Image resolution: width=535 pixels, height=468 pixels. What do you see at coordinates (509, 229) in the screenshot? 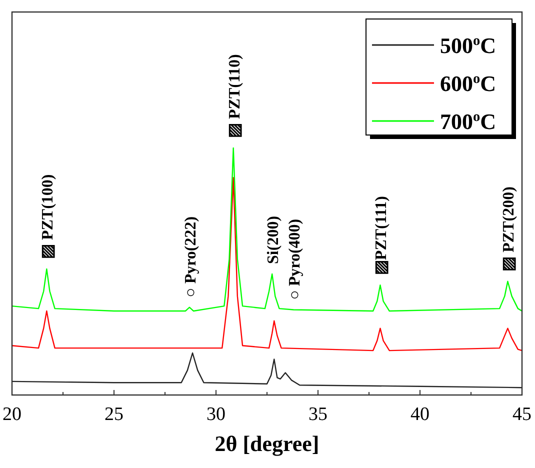
I see `annotation: ▨ PZT(200)` at bounding box center [509, 229].